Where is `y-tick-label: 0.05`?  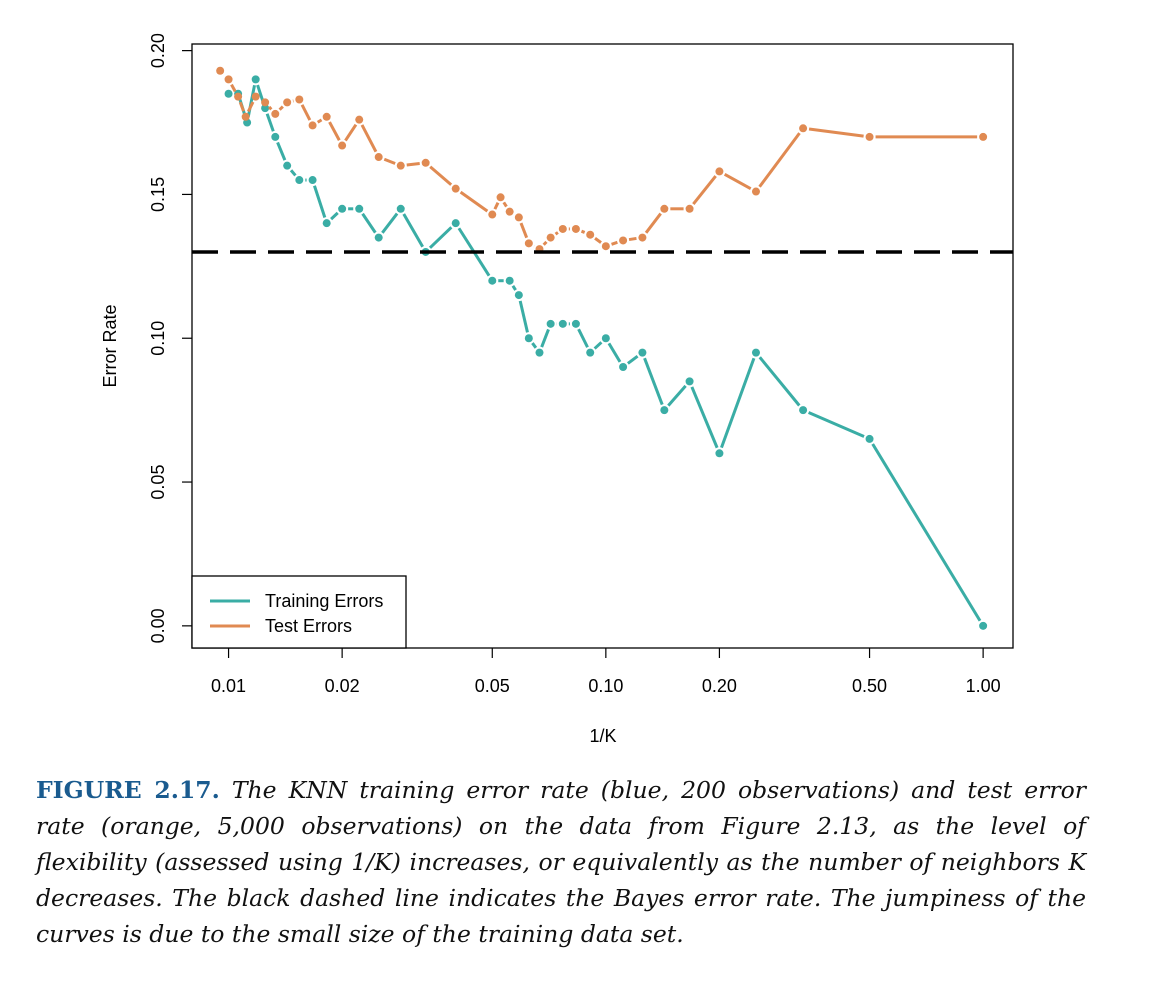 y-tick-label: 0.05 is located at coordinates (158, 482).